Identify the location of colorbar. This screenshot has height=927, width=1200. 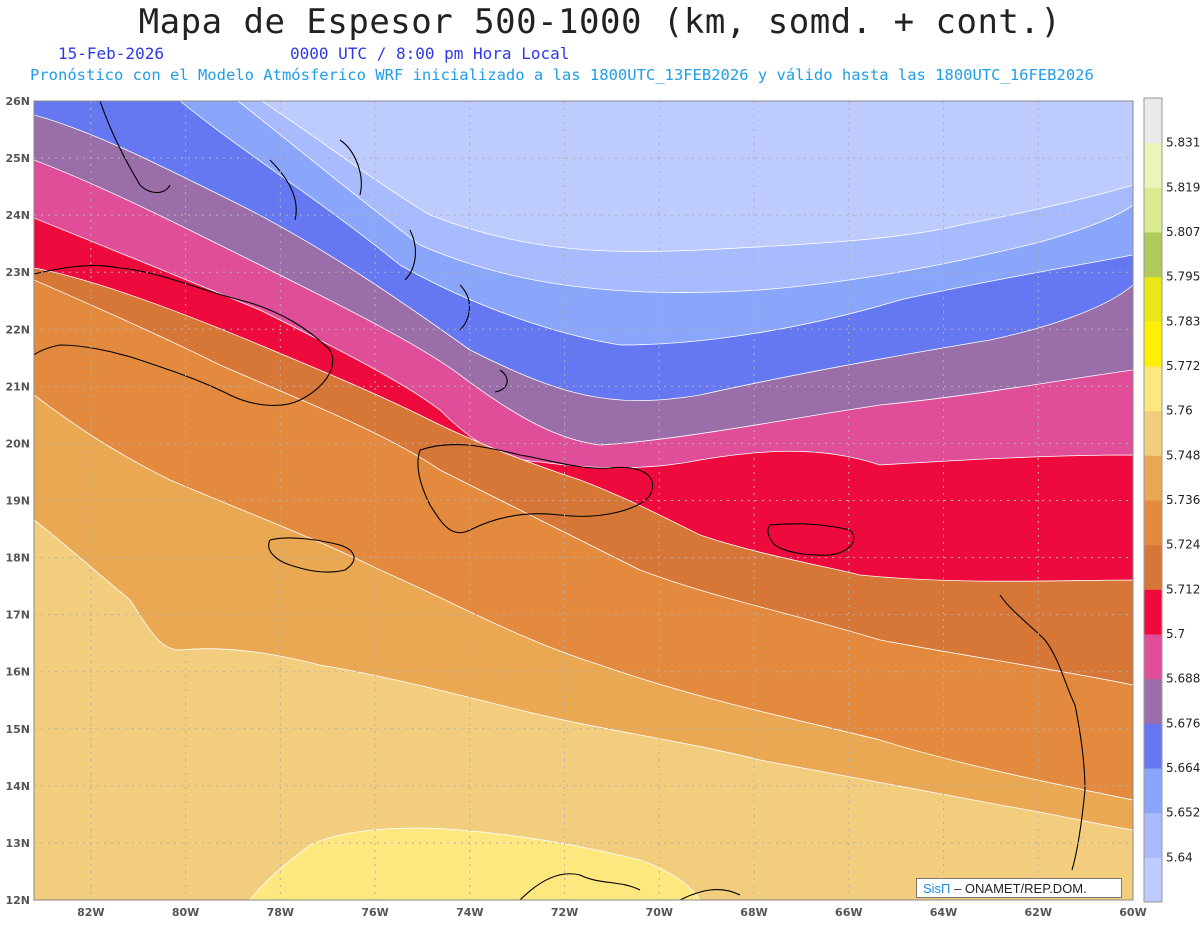
(1153, 500).